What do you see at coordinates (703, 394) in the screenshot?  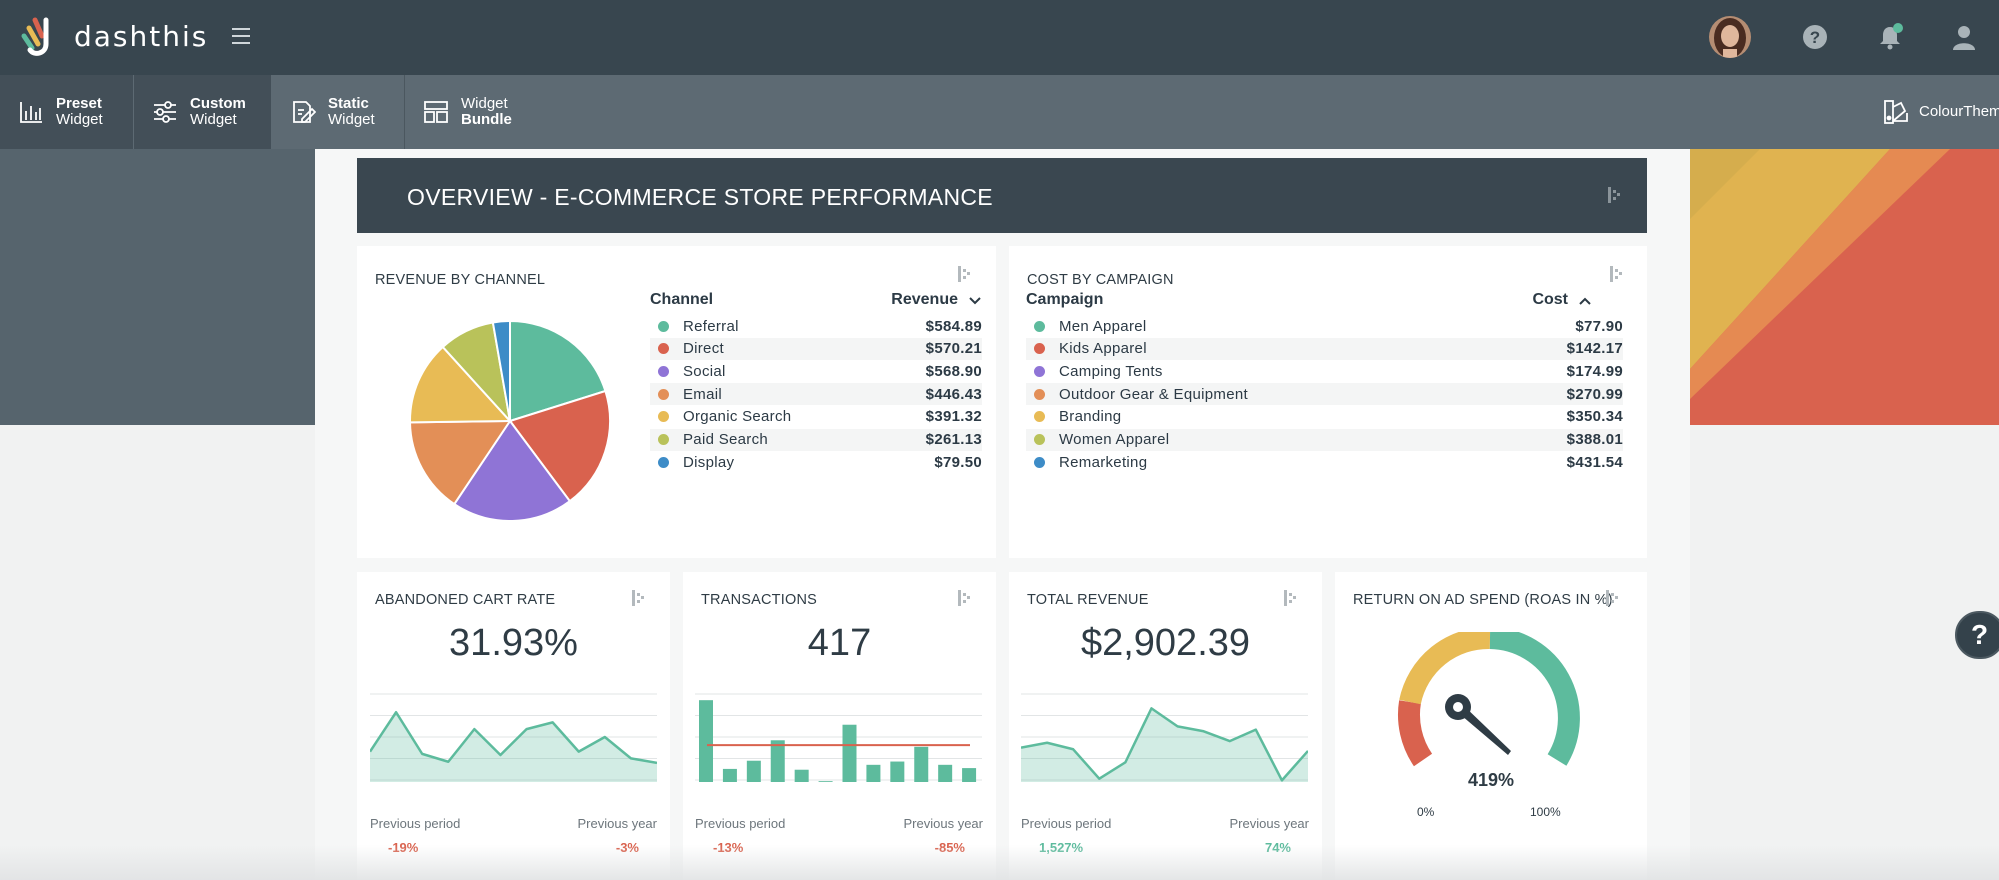 I see `row-label: Email` at bounding box center [703, 394].